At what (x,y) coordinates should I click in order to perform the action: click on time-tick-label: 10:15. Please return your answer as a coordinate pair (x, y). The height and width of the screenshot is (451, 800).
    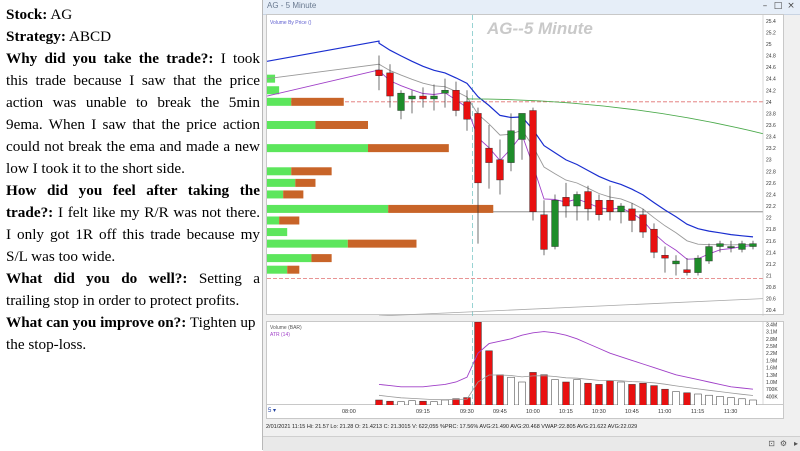
    Looking at the image, I should click on (566, 412).